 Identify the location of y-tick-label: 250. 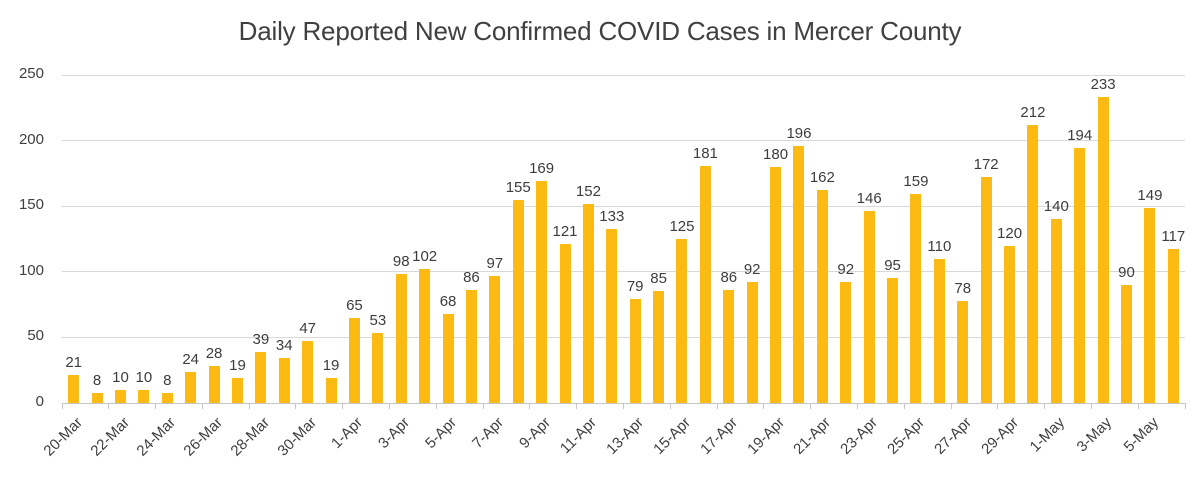
(31, 73).